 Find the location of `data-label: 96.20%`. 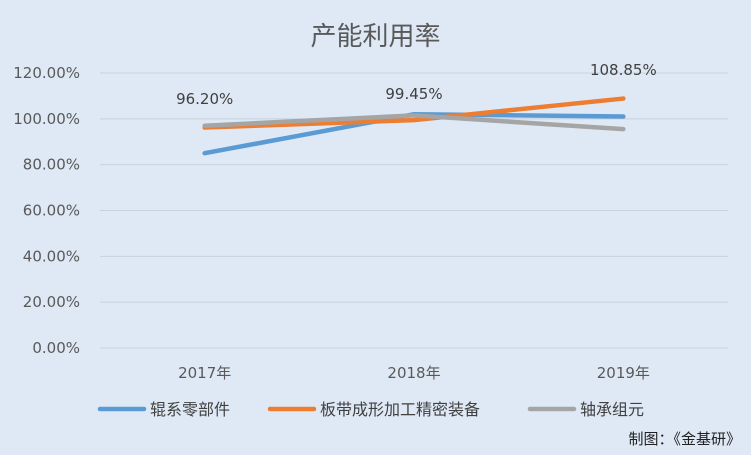

data-label: 96.20% is located at coordinates (204, 99).